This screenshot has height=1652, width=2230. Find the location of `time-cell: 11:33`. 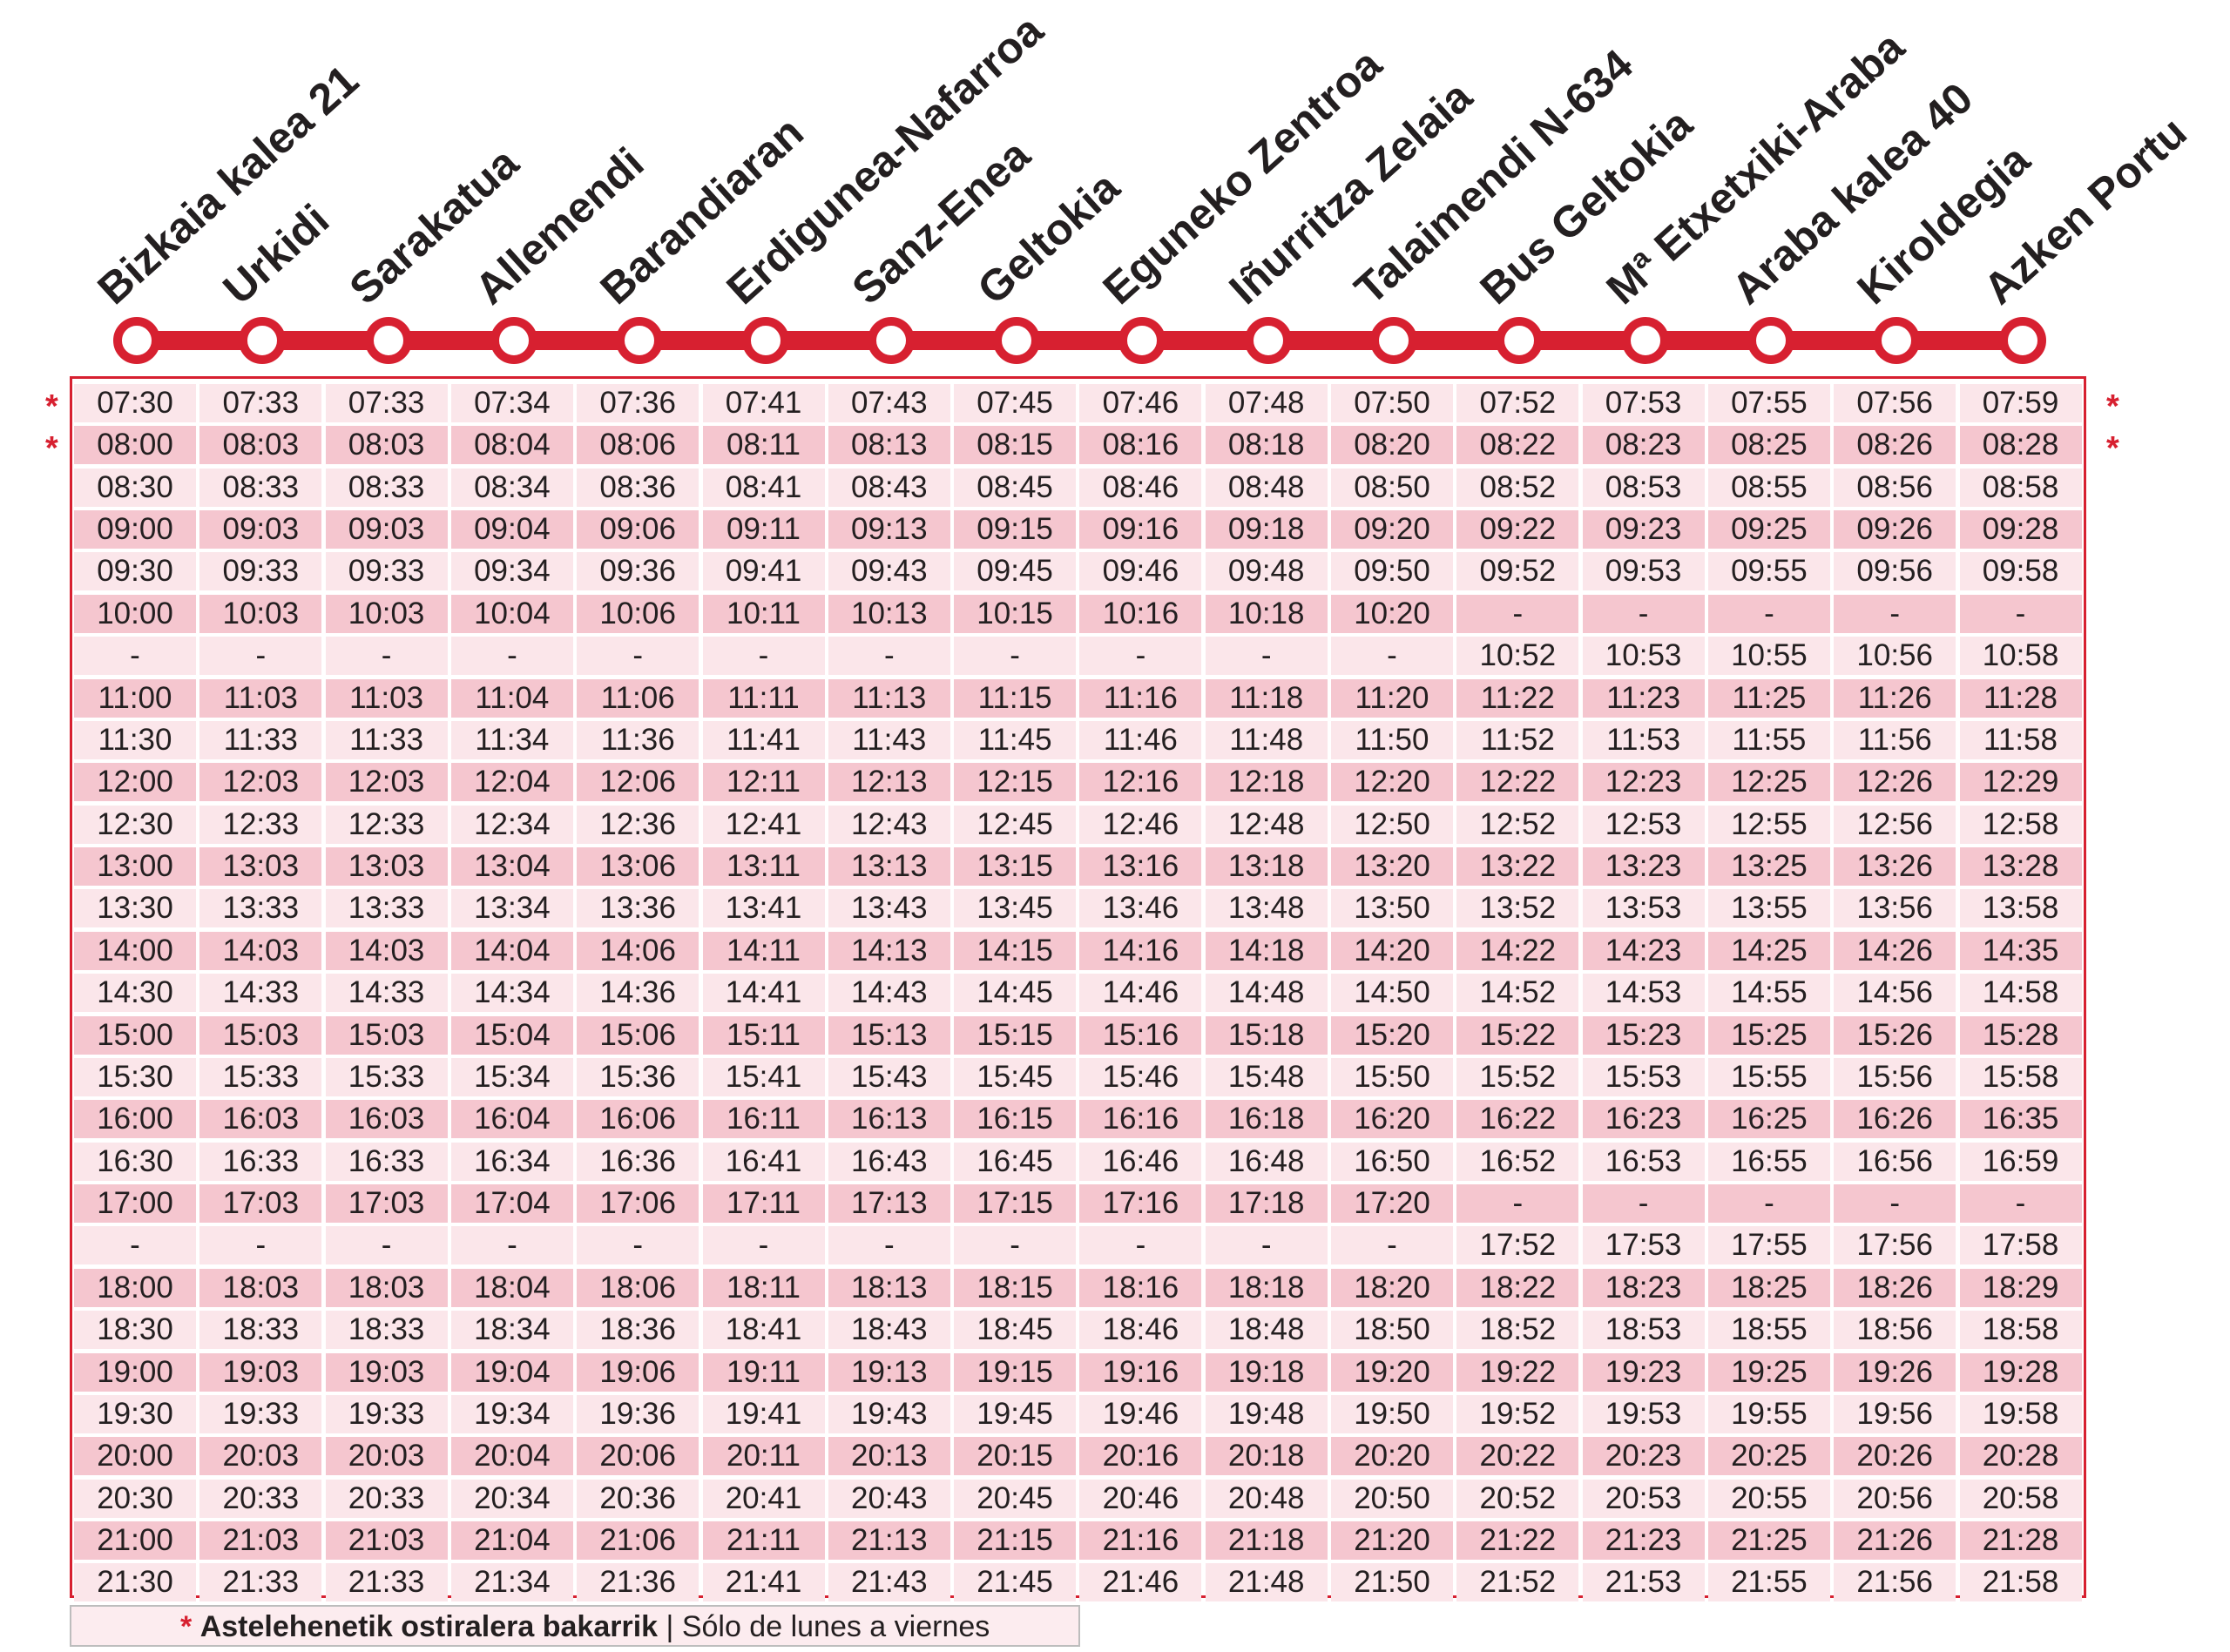

time-cell: 11:33 is located at coordinates (260, 739).